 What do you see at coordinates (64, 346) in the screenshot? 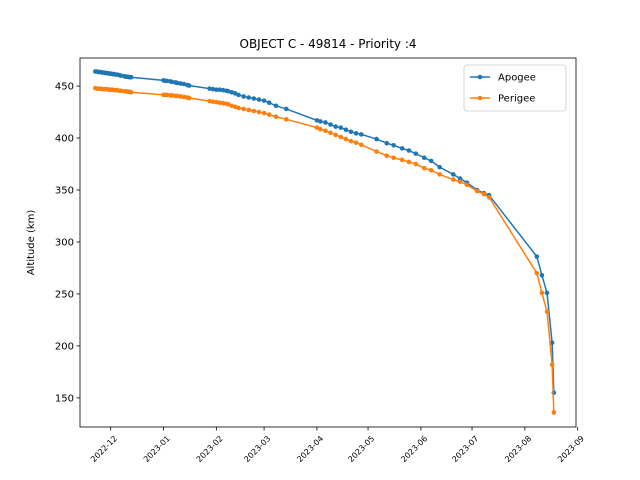
I see `y-tick-label: 200` at bounding box center [64, 346].